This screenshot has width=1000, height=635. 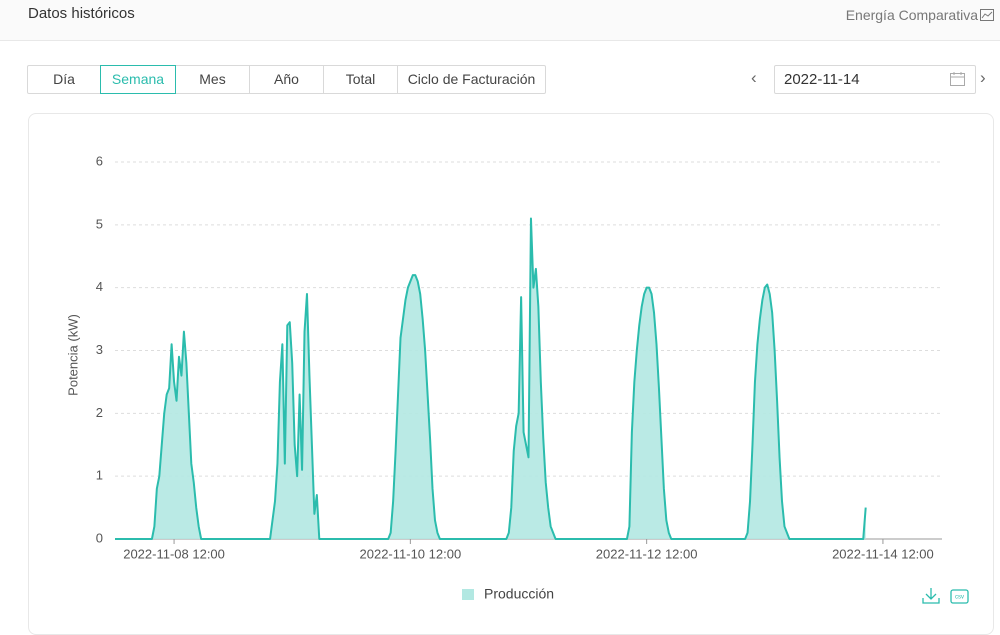 I want to click on period-tabs: Día Semana Mes Año Total Ciclo de Facturación, so click(x=286, y=79).